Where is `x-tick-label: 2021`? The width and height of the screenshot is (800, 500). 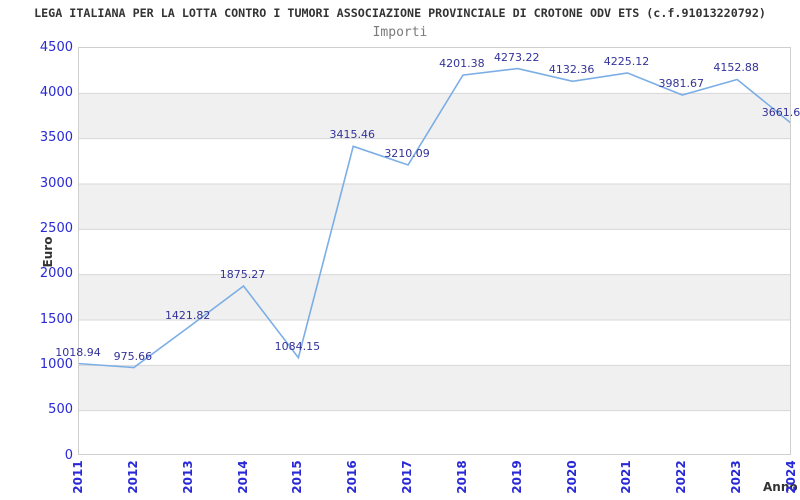 x-tick-label: 2021 is located at coordinates (626, 477).